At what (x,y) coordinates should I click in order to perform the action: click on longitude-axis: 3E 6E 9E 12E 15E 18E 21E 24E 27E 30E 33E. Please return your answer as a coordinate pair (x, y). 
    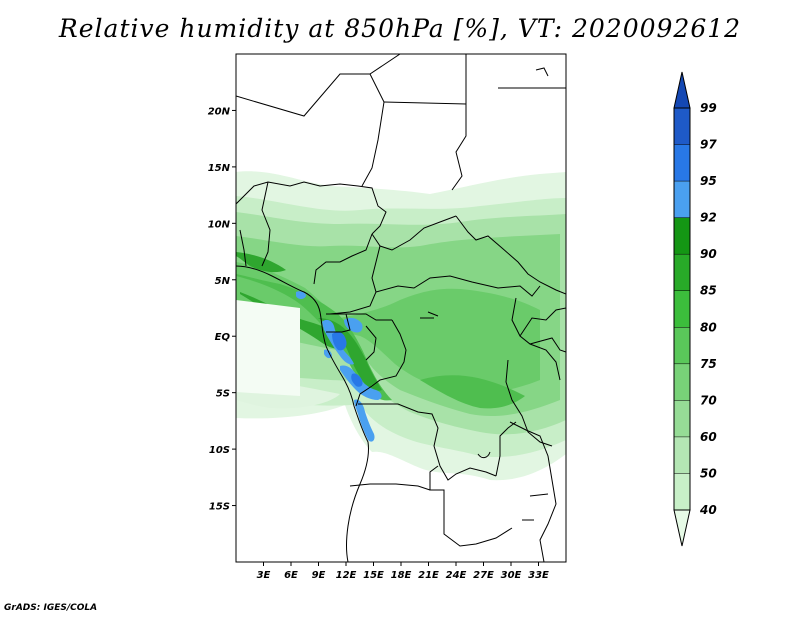
    Looking at the image, I should click on (403, 571).